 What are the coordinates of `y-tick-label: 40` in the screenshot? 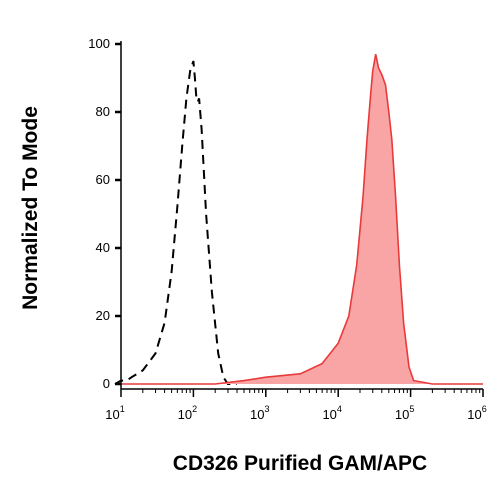 It's located at (103, 247).